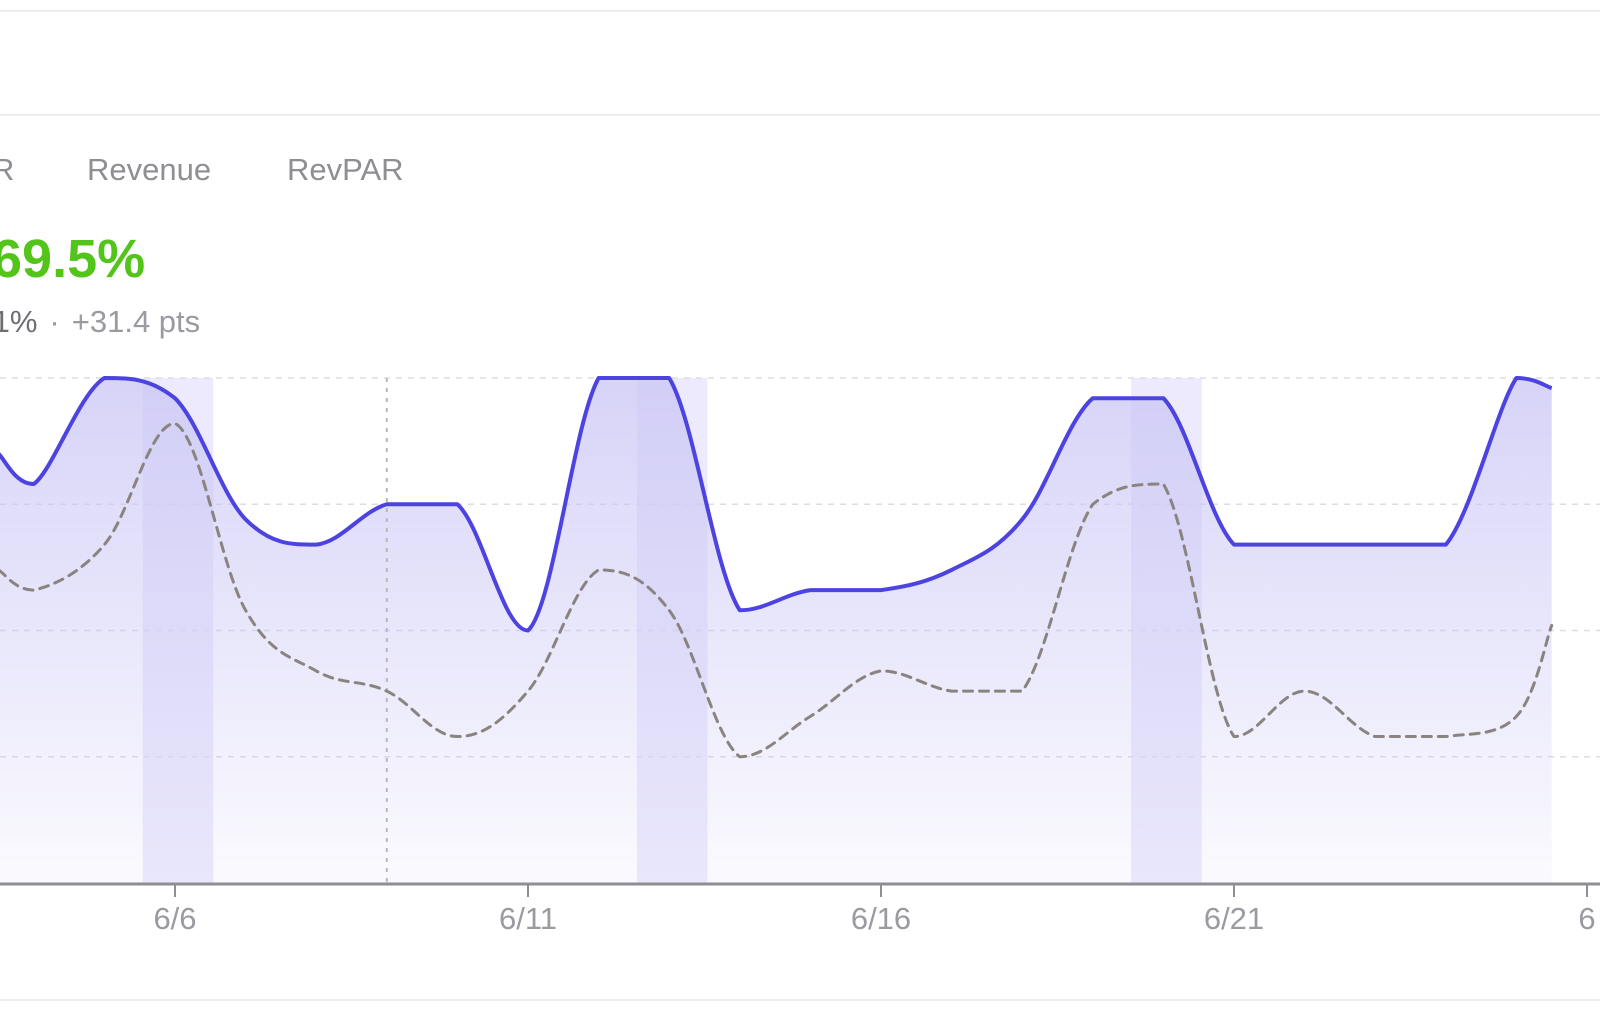  I want to click on x-tick-label-3: 6/21, so click(1234, 918).